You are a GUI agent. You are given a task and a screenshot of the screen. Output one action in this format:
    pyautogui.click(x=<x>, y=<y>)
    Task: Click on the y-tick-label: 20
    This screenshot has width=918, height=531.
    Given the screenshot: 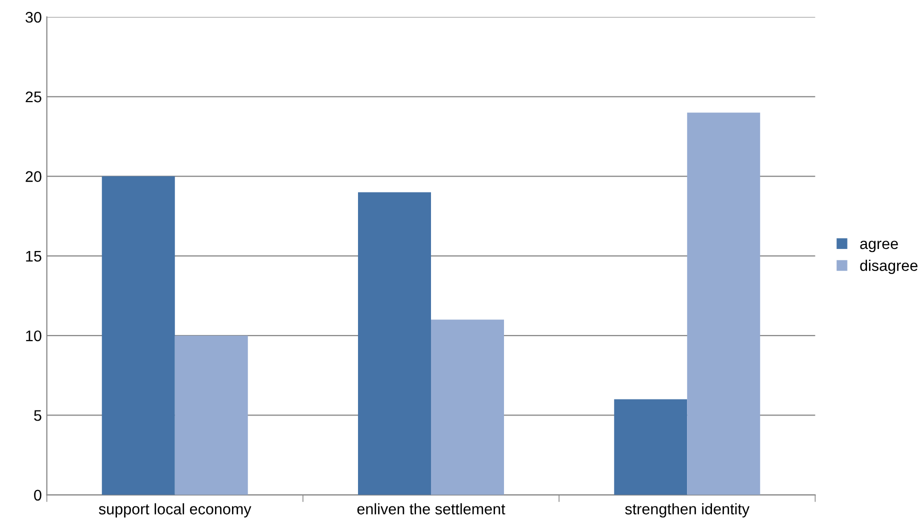 What is the action you would take?
    pyautogui.click(x=34, y=176)
    